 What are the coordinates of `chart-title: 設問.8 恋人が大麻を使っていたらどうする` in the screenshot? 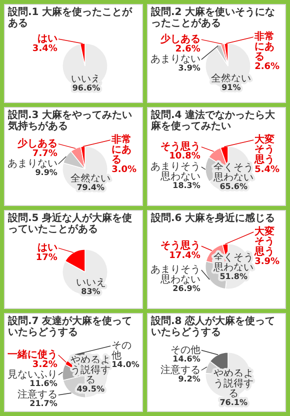 It's located at (213, 326).